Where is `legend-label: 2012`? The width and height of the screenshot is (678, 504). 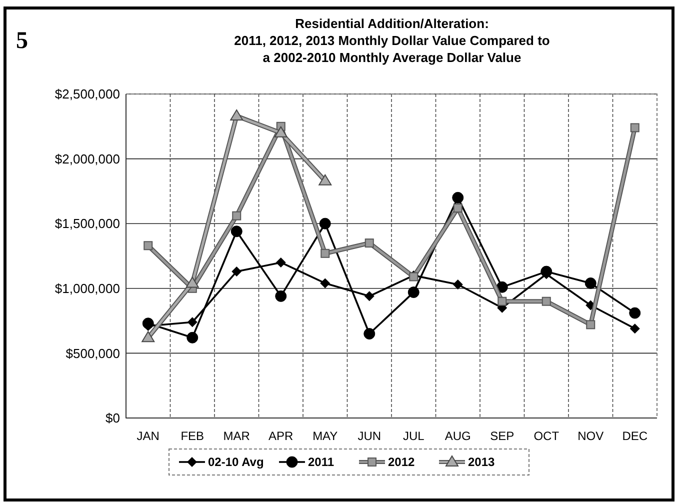
legend-label: 2012 is located at coordinates (402, 462).